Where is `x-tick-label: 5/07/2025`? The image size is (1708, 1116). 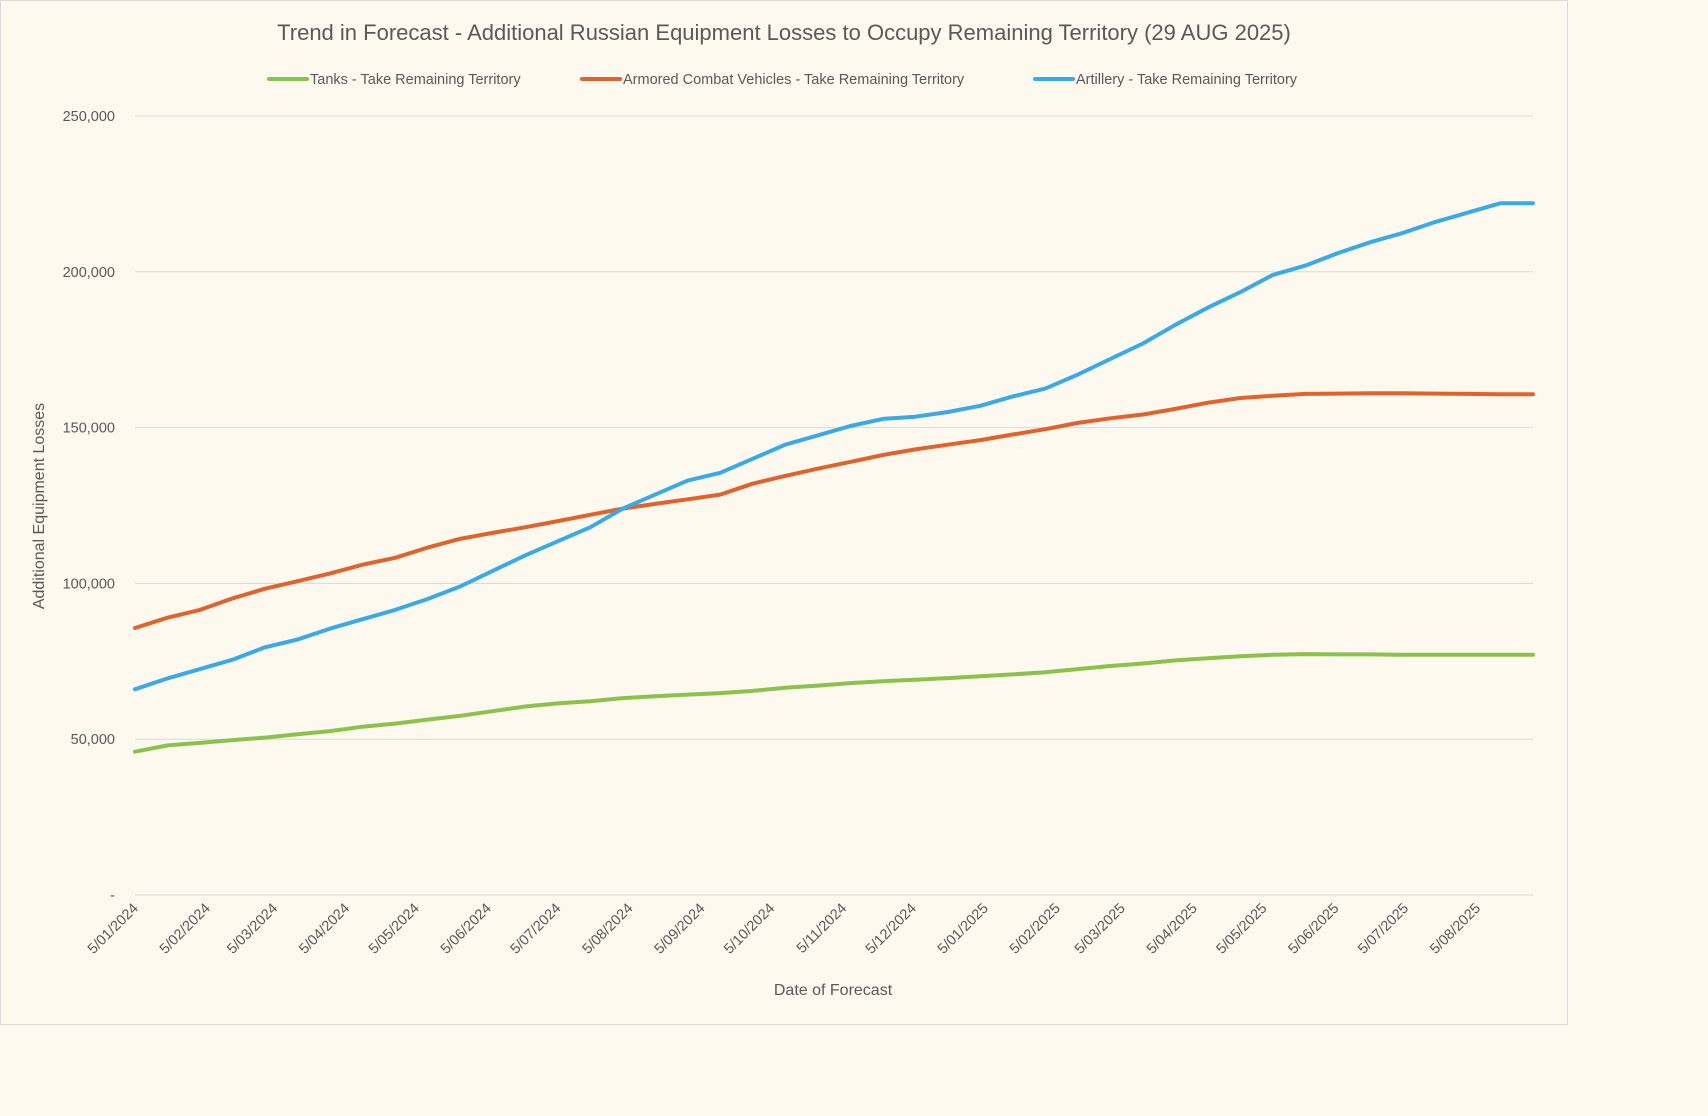 x-tick-label: 5/07/2025 is located at coordinates (1383, 929).